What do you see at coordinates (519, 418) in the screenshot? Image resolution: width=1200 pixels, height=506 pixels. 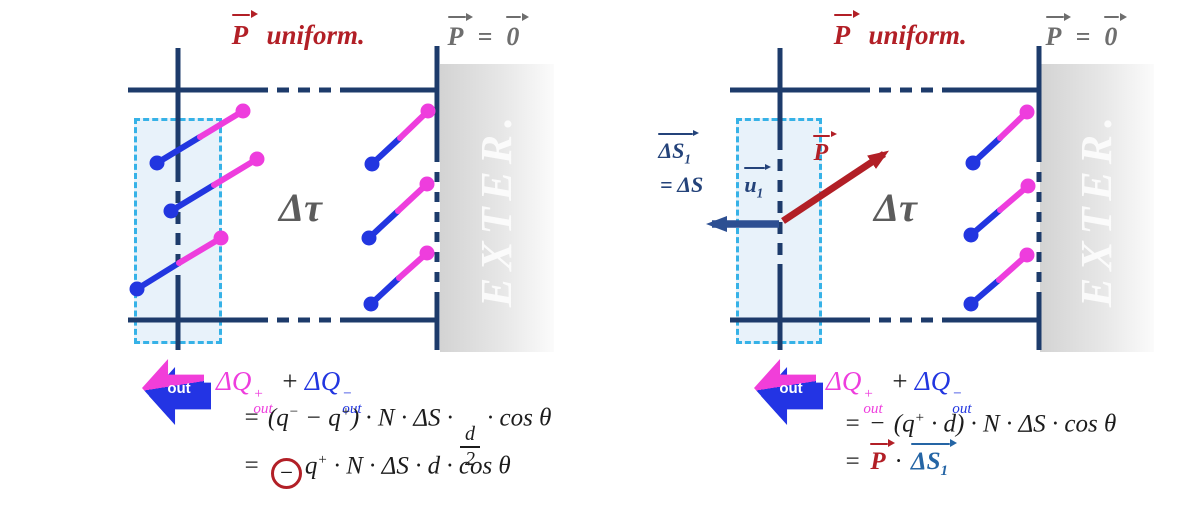 I see `eq-fragment: · cos θ` at bounding box center [519, 418].